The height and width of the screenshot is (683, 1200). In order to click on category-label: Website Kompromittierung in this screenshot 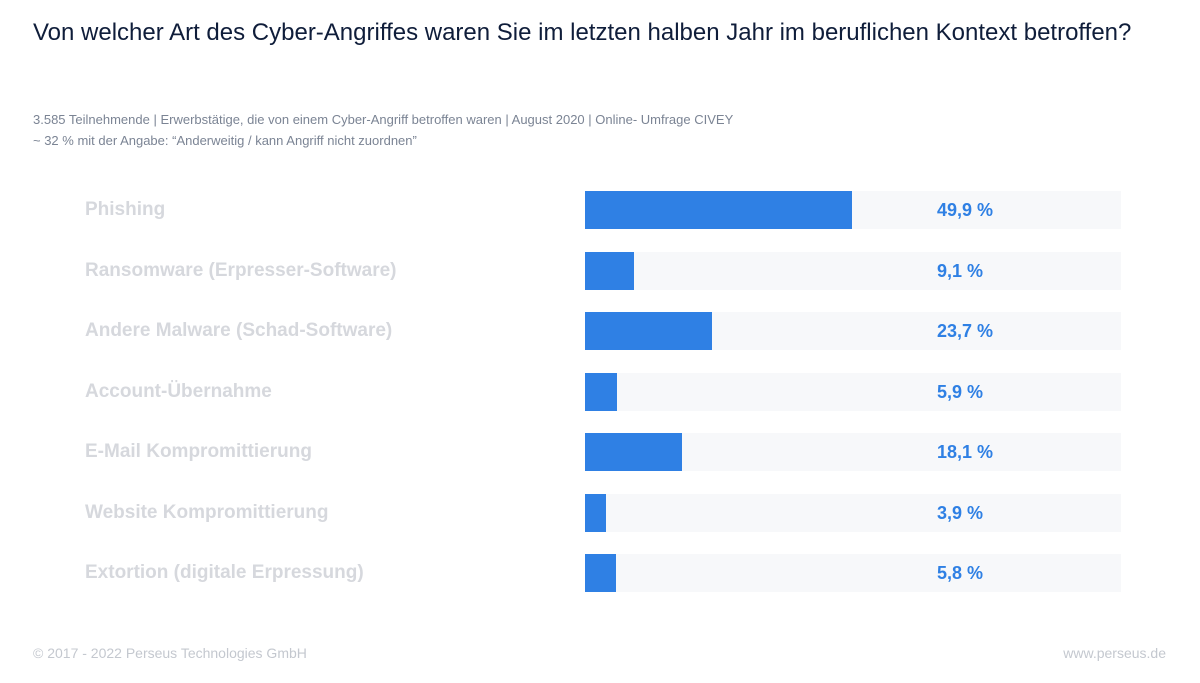, I will do `click(207, 512)`.